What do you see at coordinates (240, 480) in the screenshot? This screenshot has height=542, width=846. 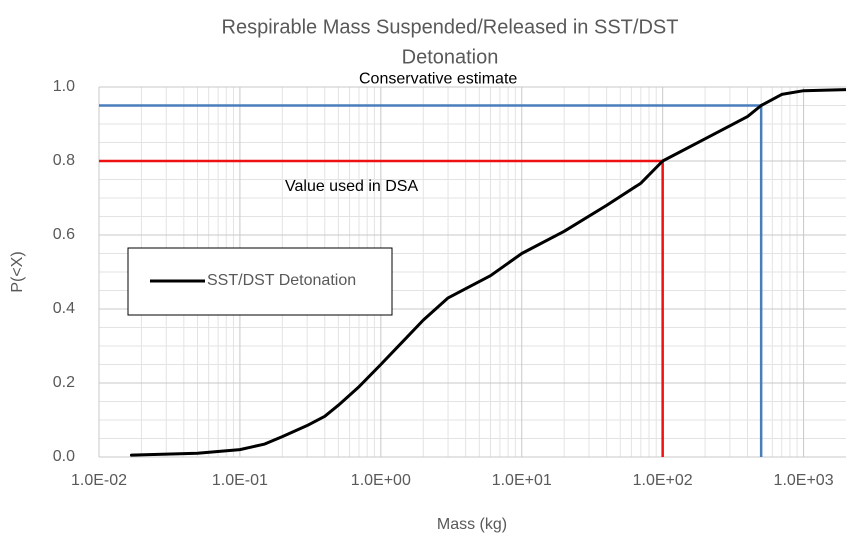 I see `x-tick-label: 1.0E-01` at bounding box center [240, 480].